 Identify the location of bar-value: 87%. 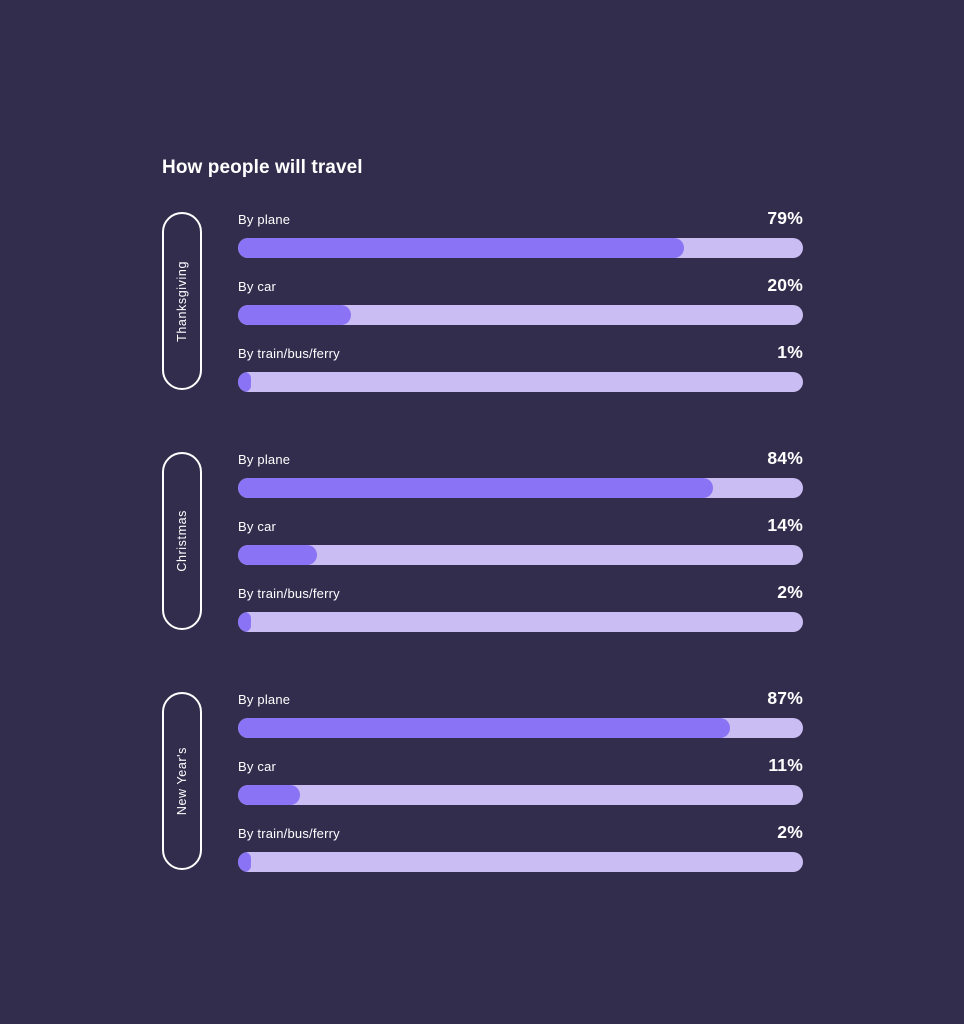
(785, 698).